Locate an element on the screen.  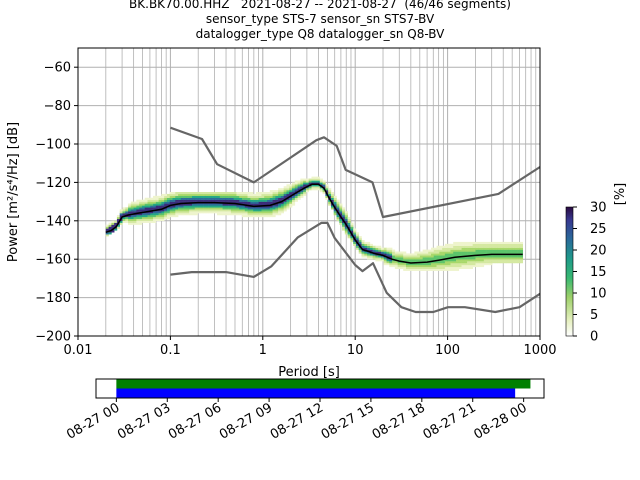
y-tick-label: −100 is located at coordinates (53, 145).